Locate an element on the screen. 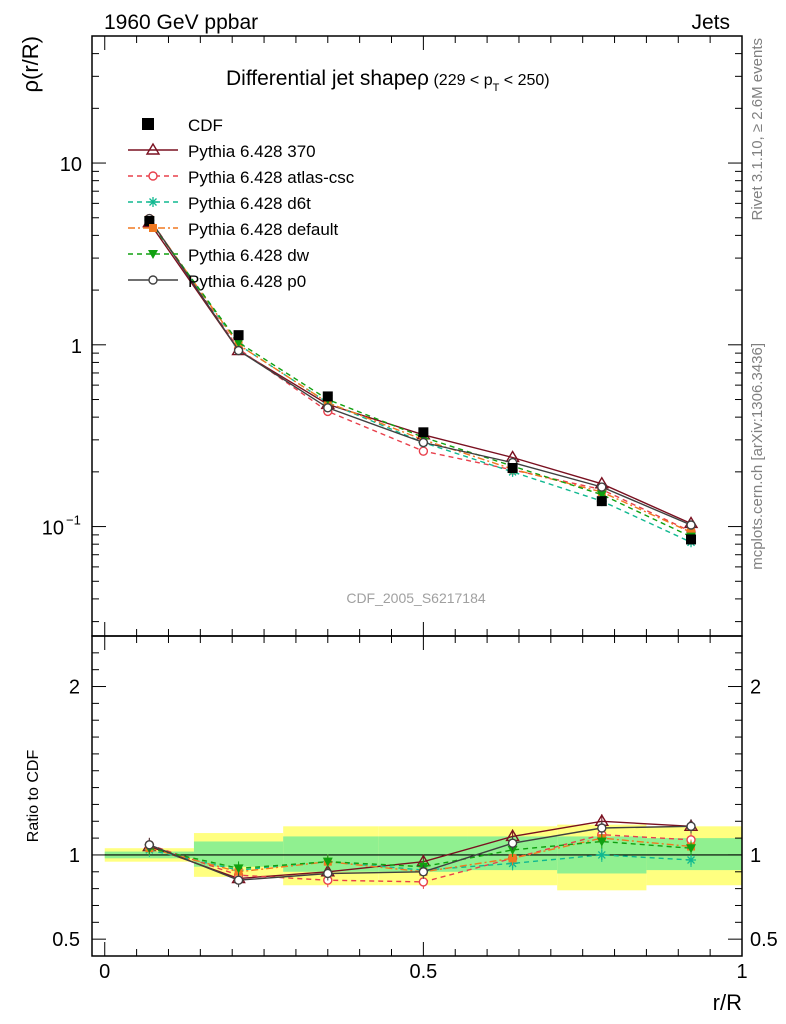 This screenshot has height=1024, width=786. y-axis-label: ρ(r/R) is located at coordinates (30, 64).